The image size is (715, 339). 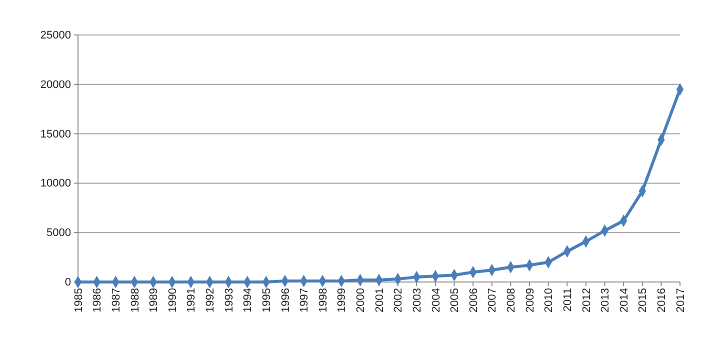 What do you see at coordinates (210, 300) in the screenshot?
I see `x-tick-label: 1992` at bounding box center [210, 300].